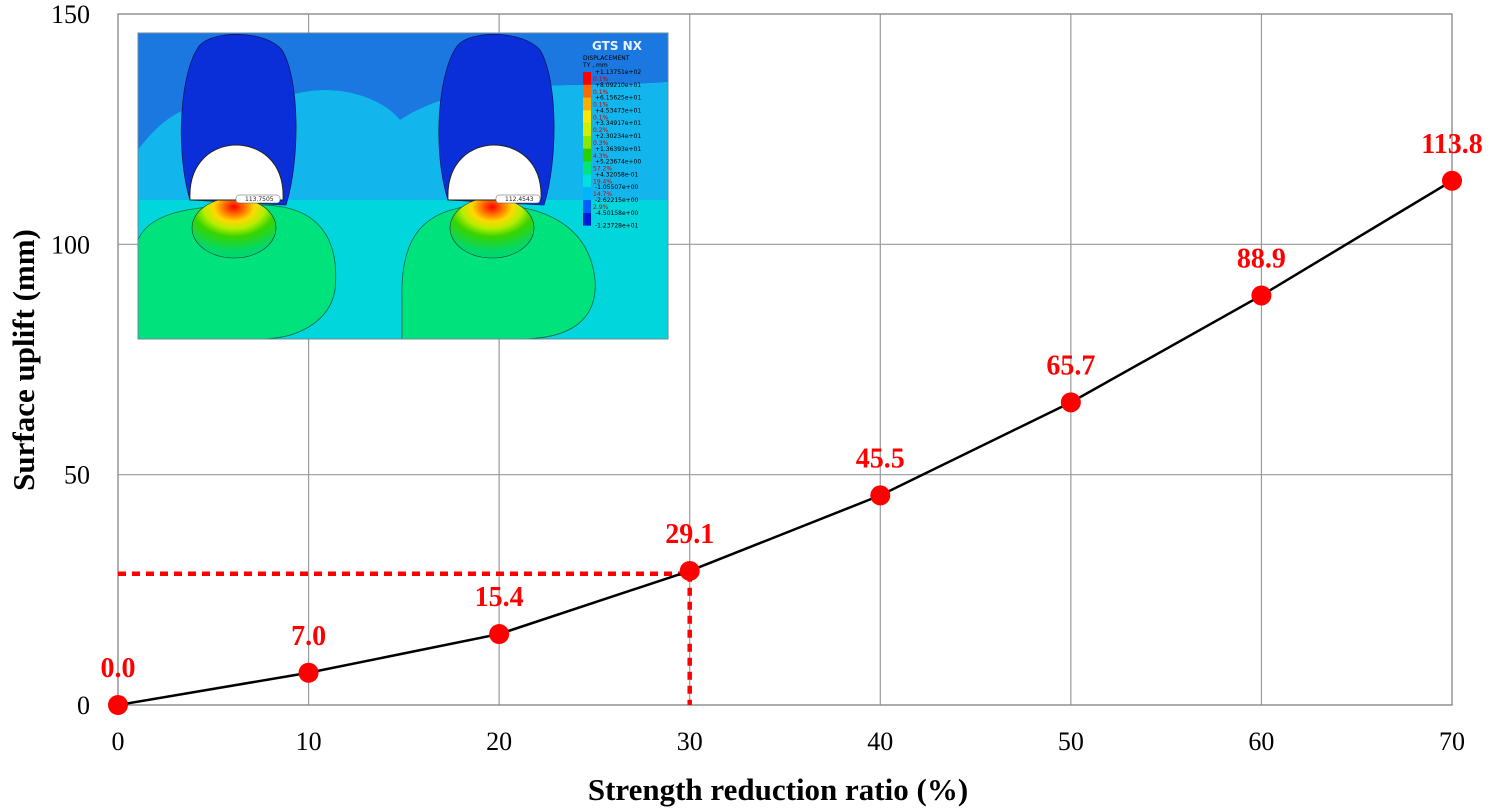  I want to click on data-label: 7.0, so click(308, 636).